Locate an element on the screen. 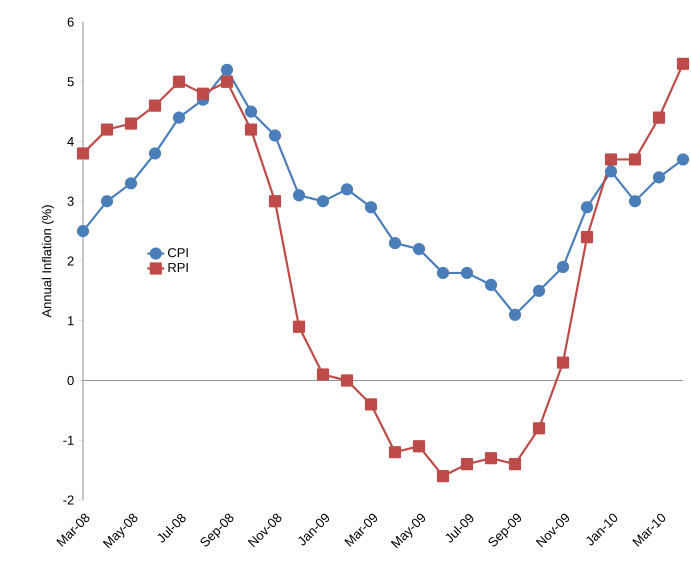 The image size is (691, 585). y-tick-label: 0 is located at coordinates (71, 381).